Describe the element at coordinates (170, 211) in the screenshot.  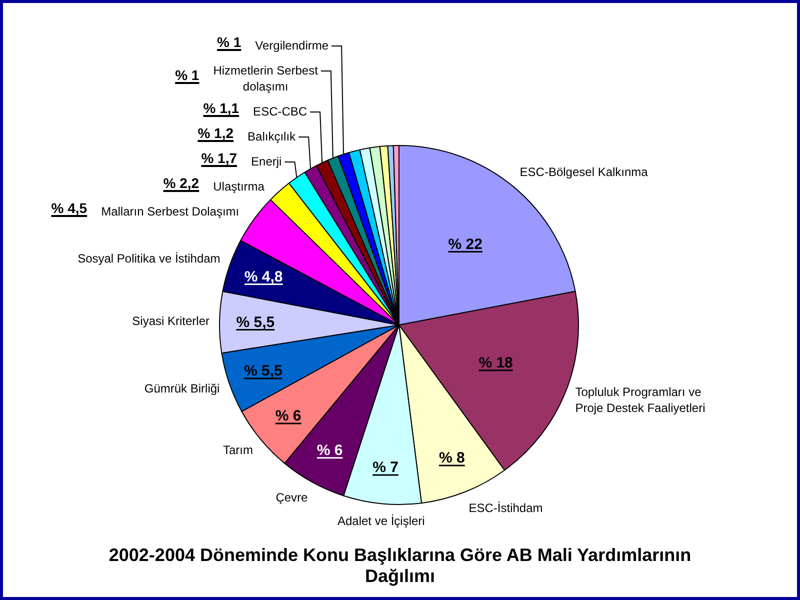
I see `slice-label: Malların Serbest Dolaşımı` at that location.